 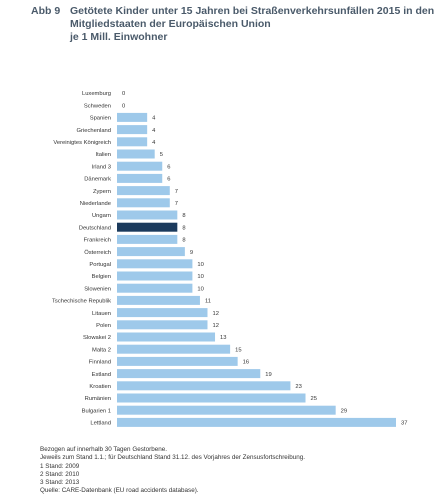 What do you see at coordinates (97, 241) in the screenshot?
I see `category-label: Frankreich` at bounding box center [97, 241].